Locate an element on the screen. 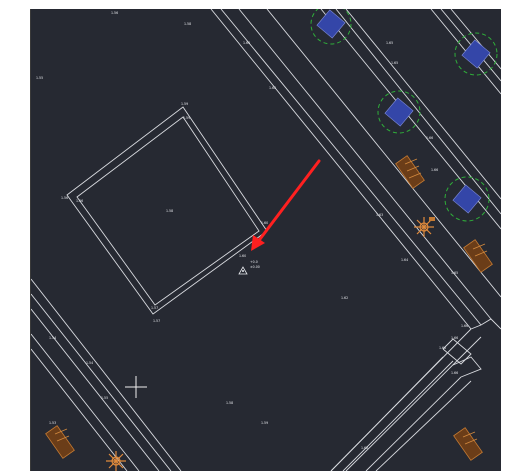 Image resolution: width=516 pixels, height=471 pixels. crosshair-cursor-icon is located at coordinates (136, 387).